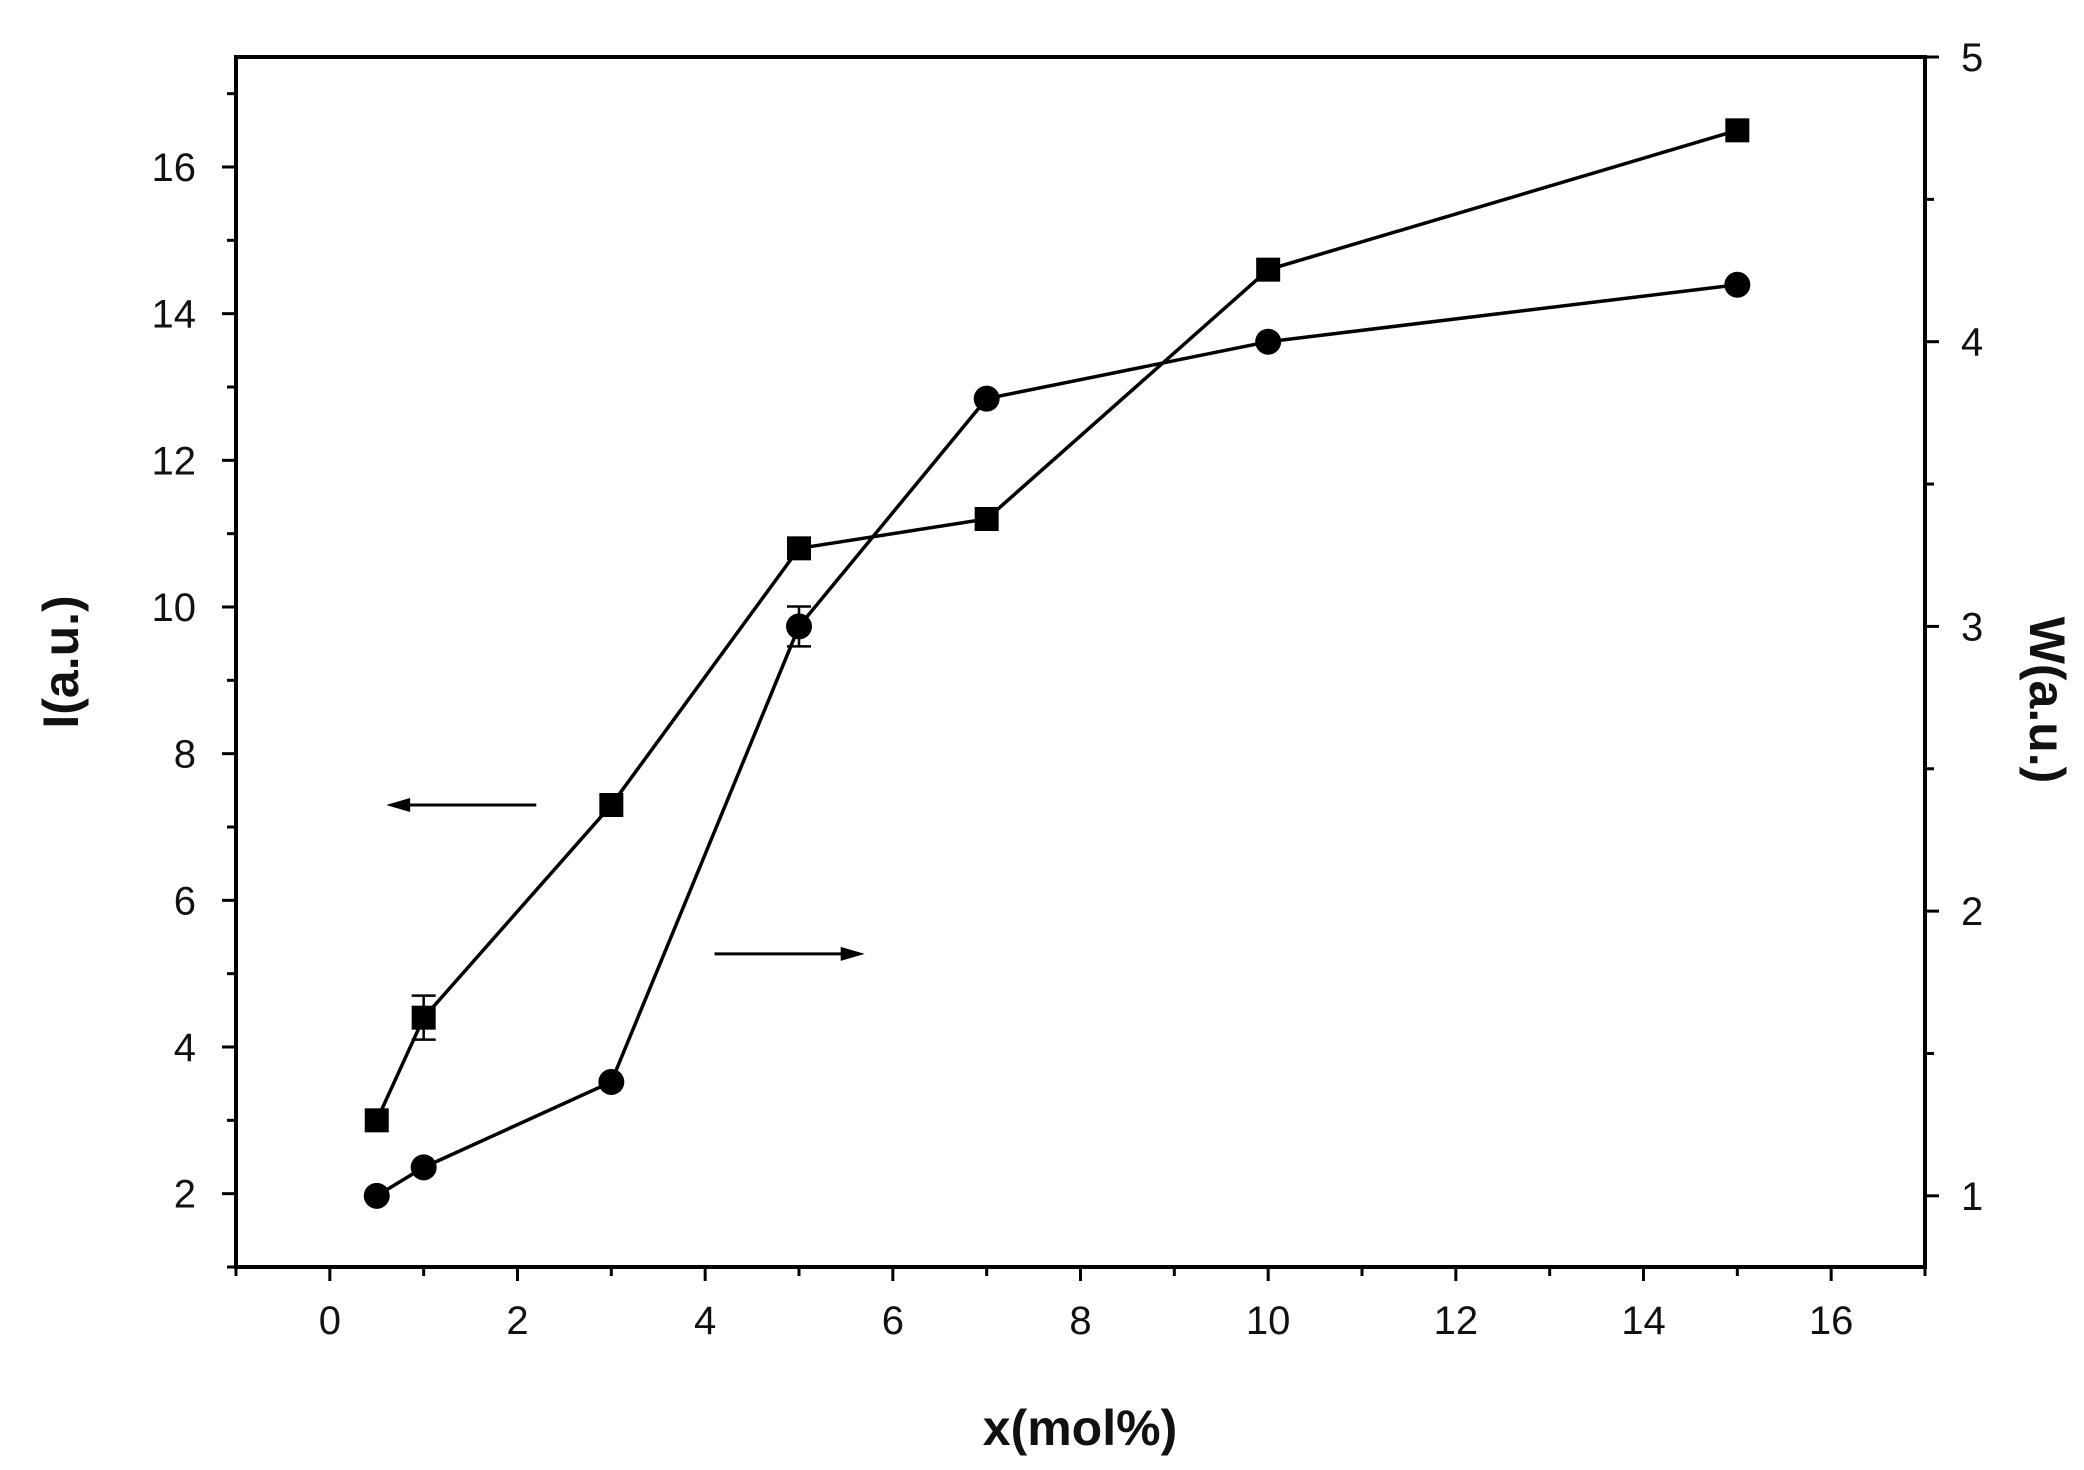 This screenshot has width=2084, height=1470. What do you see at coordinates (517, 1321) in the screenshot?
I see `x-tick-label: 2` at bounding box center [517, 1321].